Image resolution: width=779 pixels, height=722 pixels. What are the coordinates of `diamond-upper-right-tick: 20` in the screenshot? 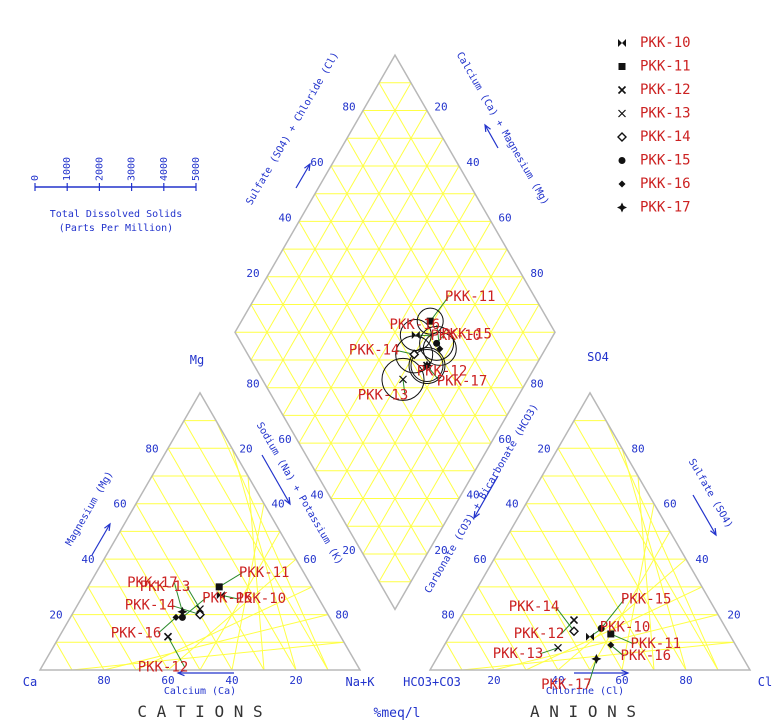 It's located at (440, 107).